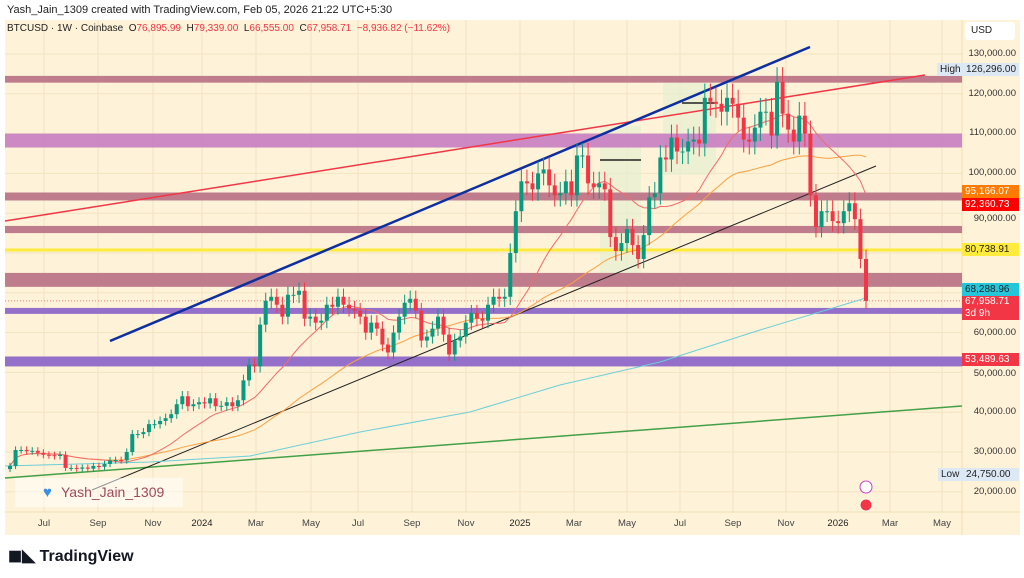 The width and height of the screenshot is (1024, 578). I want to click on price-tick: 90,000.00, so click(994, 218).